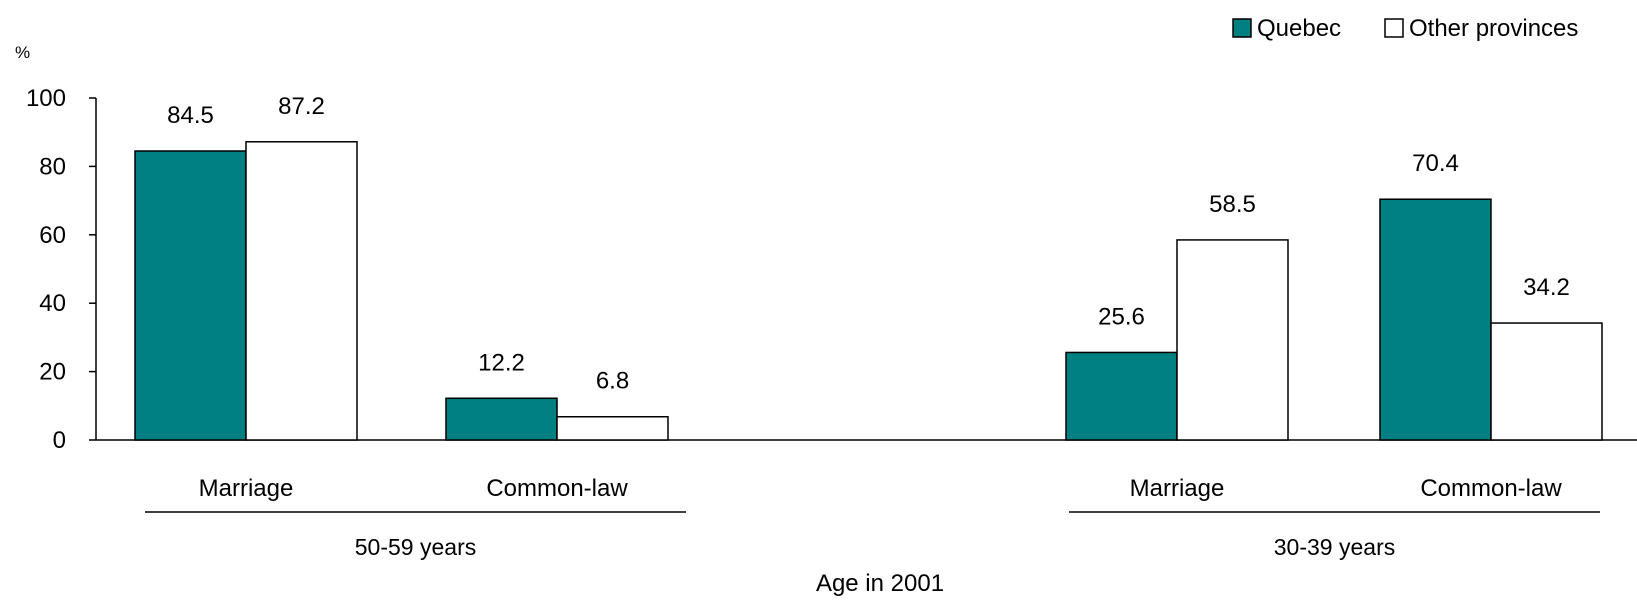  Describe the element at coordinates (415, 547) in the screenshot. I see `group-label: 50-59 years` at that location.